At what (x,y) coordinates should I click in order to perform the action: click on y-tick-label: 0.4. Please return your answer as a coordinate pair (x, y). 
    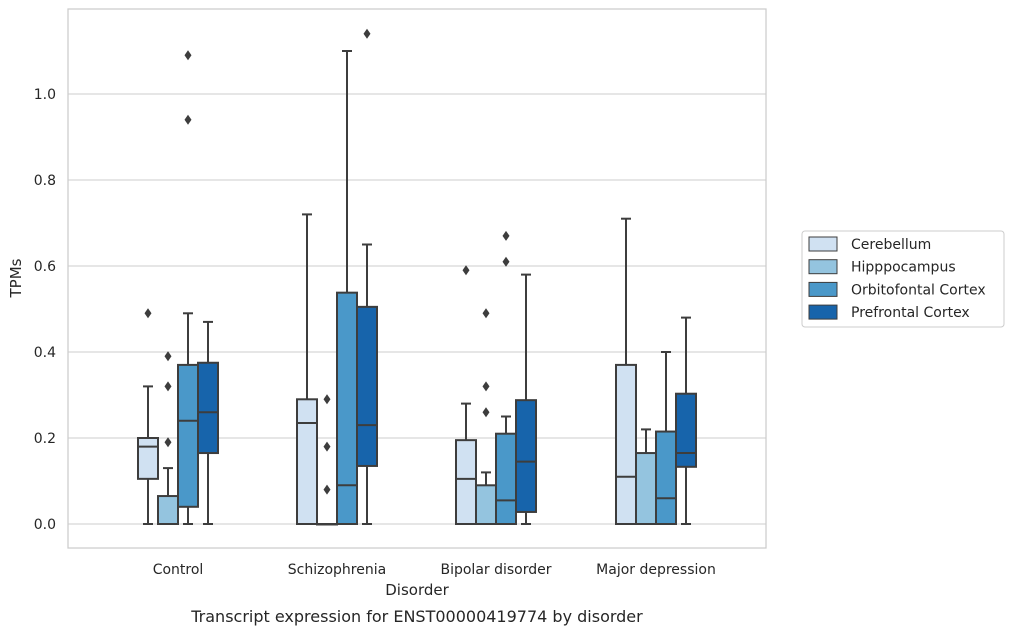
    Looking at the image, I should click on (45, 353).